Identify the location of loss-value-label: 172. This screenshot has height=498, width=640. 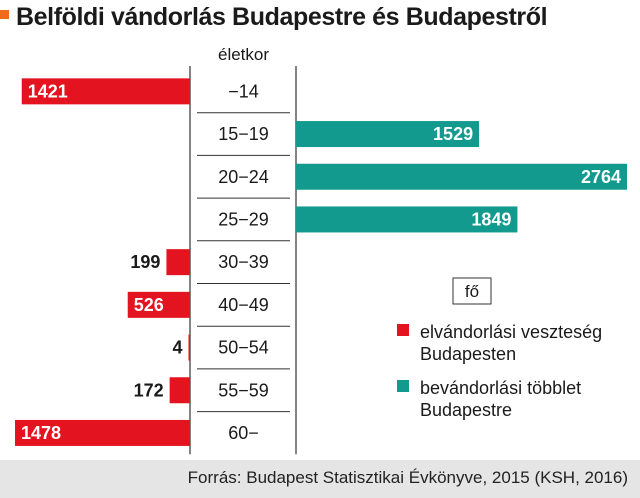
(149, 390).